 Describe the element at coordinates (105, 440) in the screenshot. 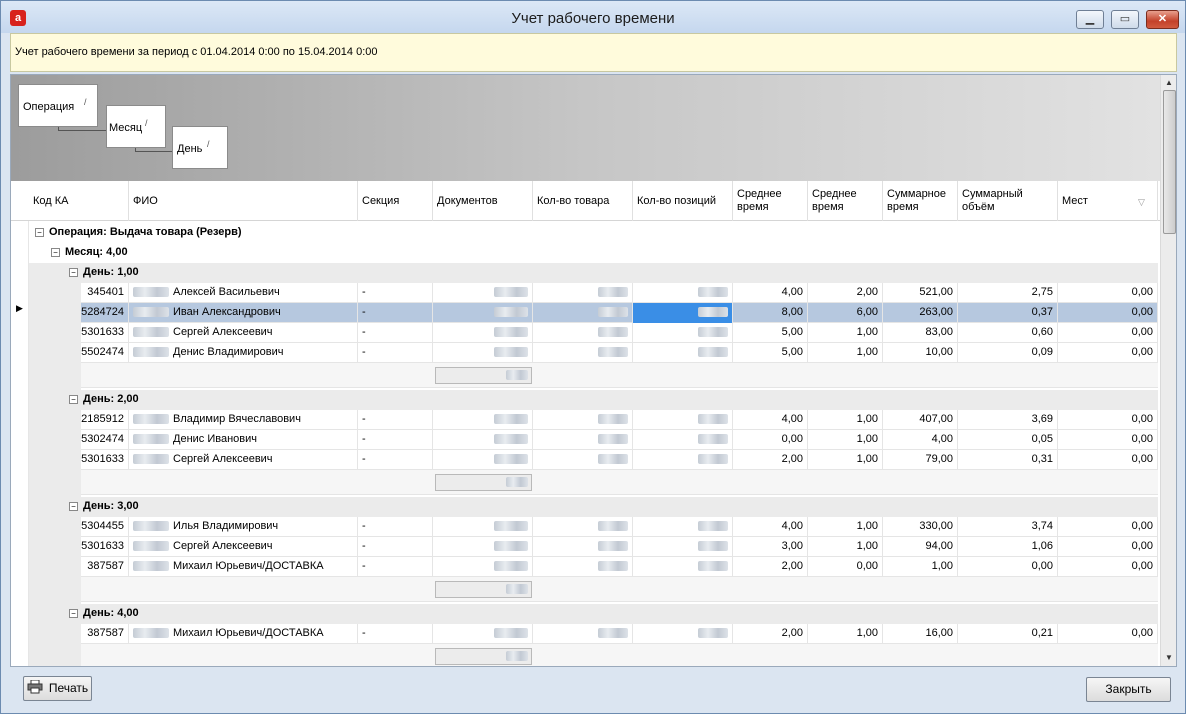

I see `table-cell: 5302474` at that location.